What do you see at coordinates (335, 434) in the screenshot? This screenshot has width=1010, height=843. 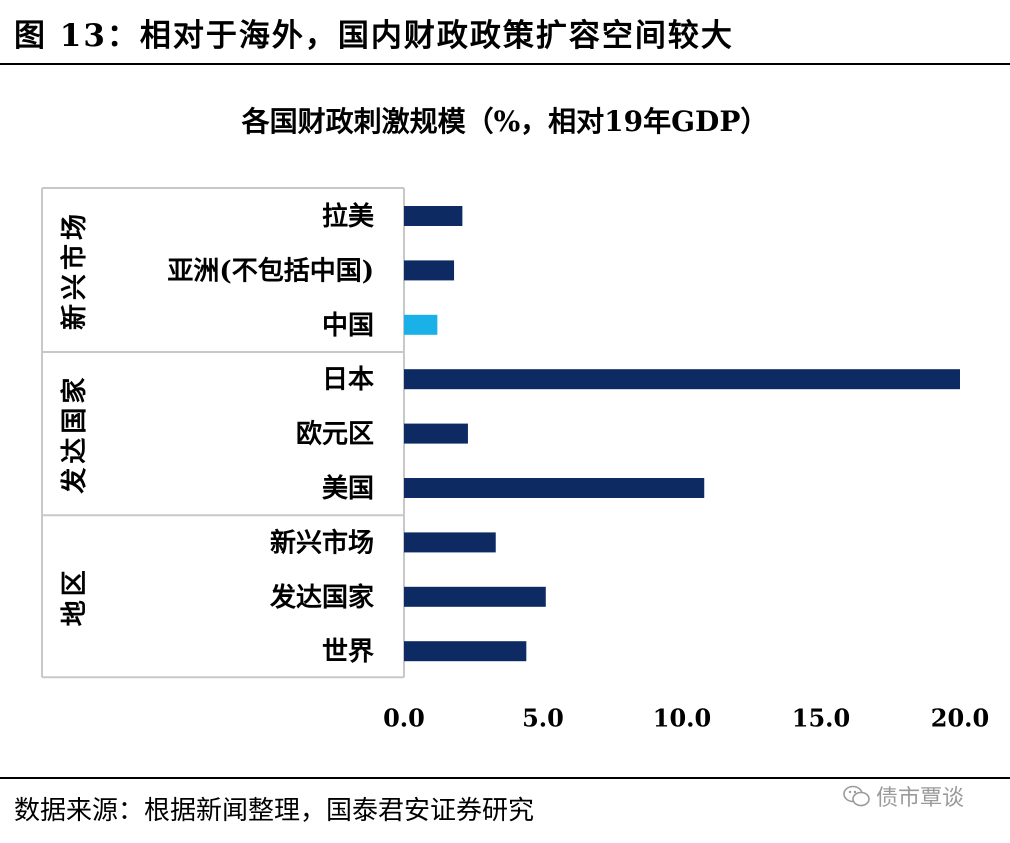 I see `category-label: 欧元区` at bounding box center [335, 434].